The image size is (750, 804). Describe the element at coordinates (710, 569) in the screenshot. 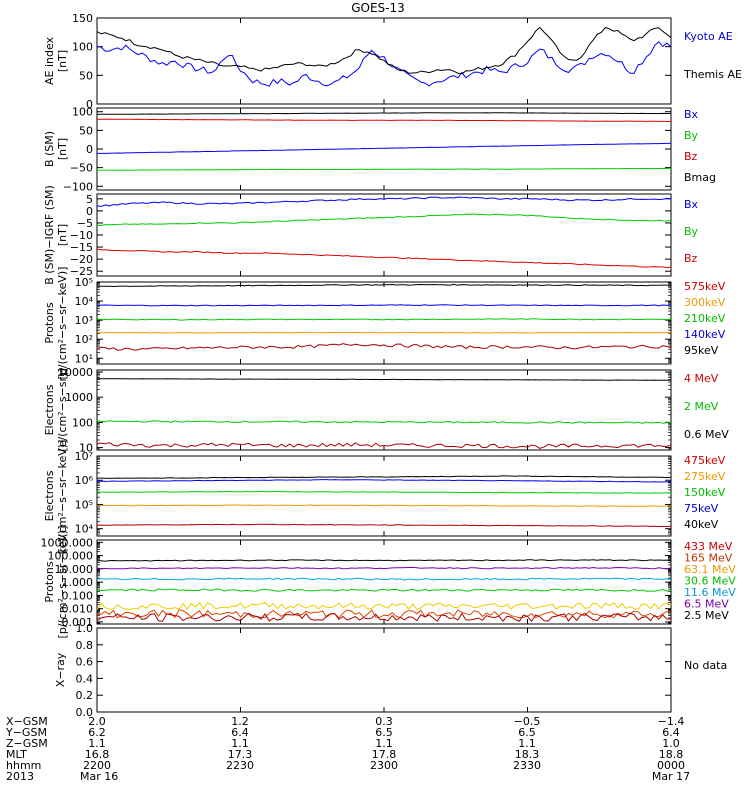

I see `legend-entry: 63.1 MeV` at that location.